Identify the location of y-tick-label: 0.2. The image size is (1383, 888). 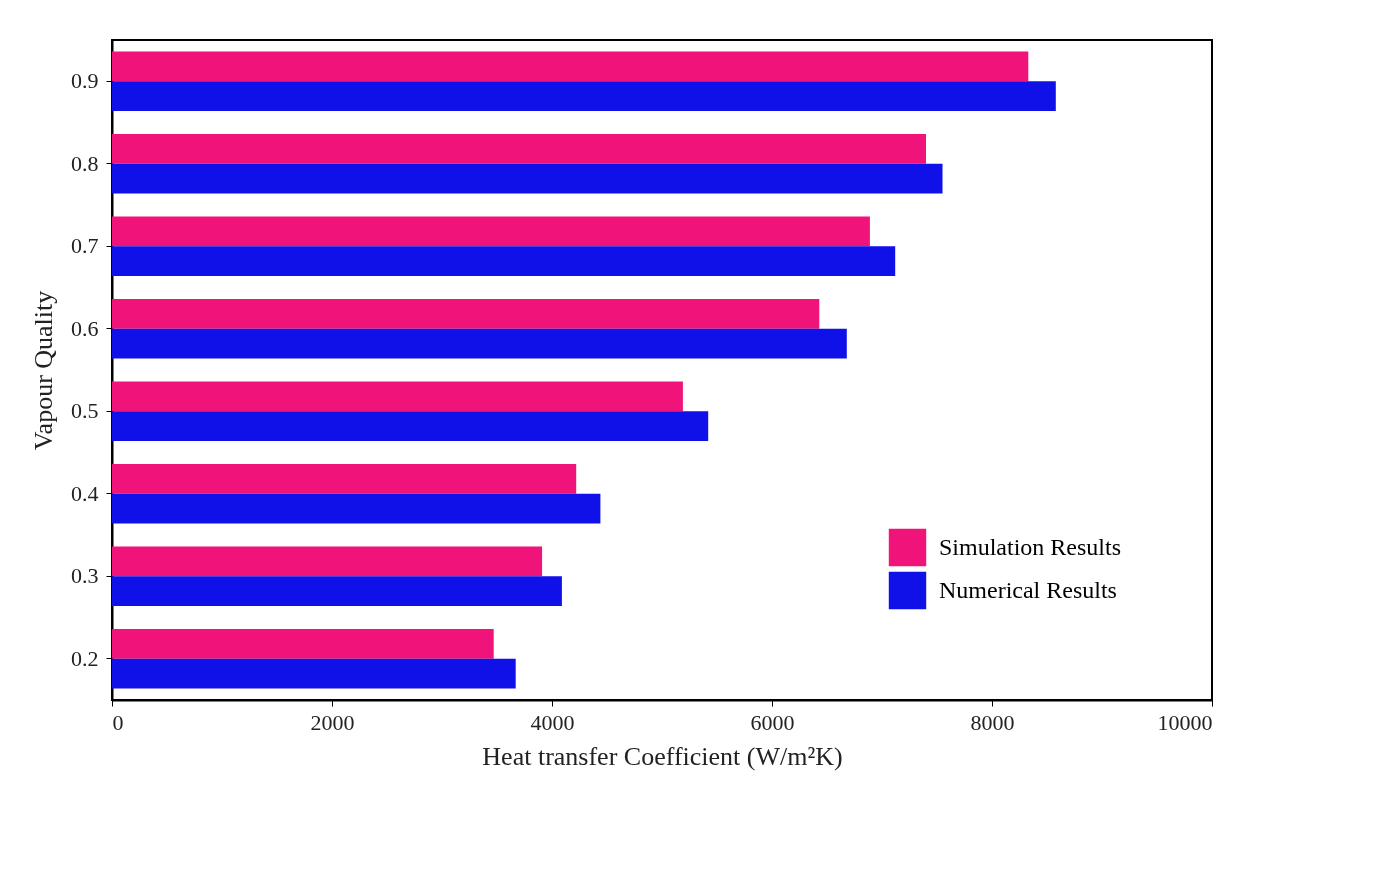
(85, 658).